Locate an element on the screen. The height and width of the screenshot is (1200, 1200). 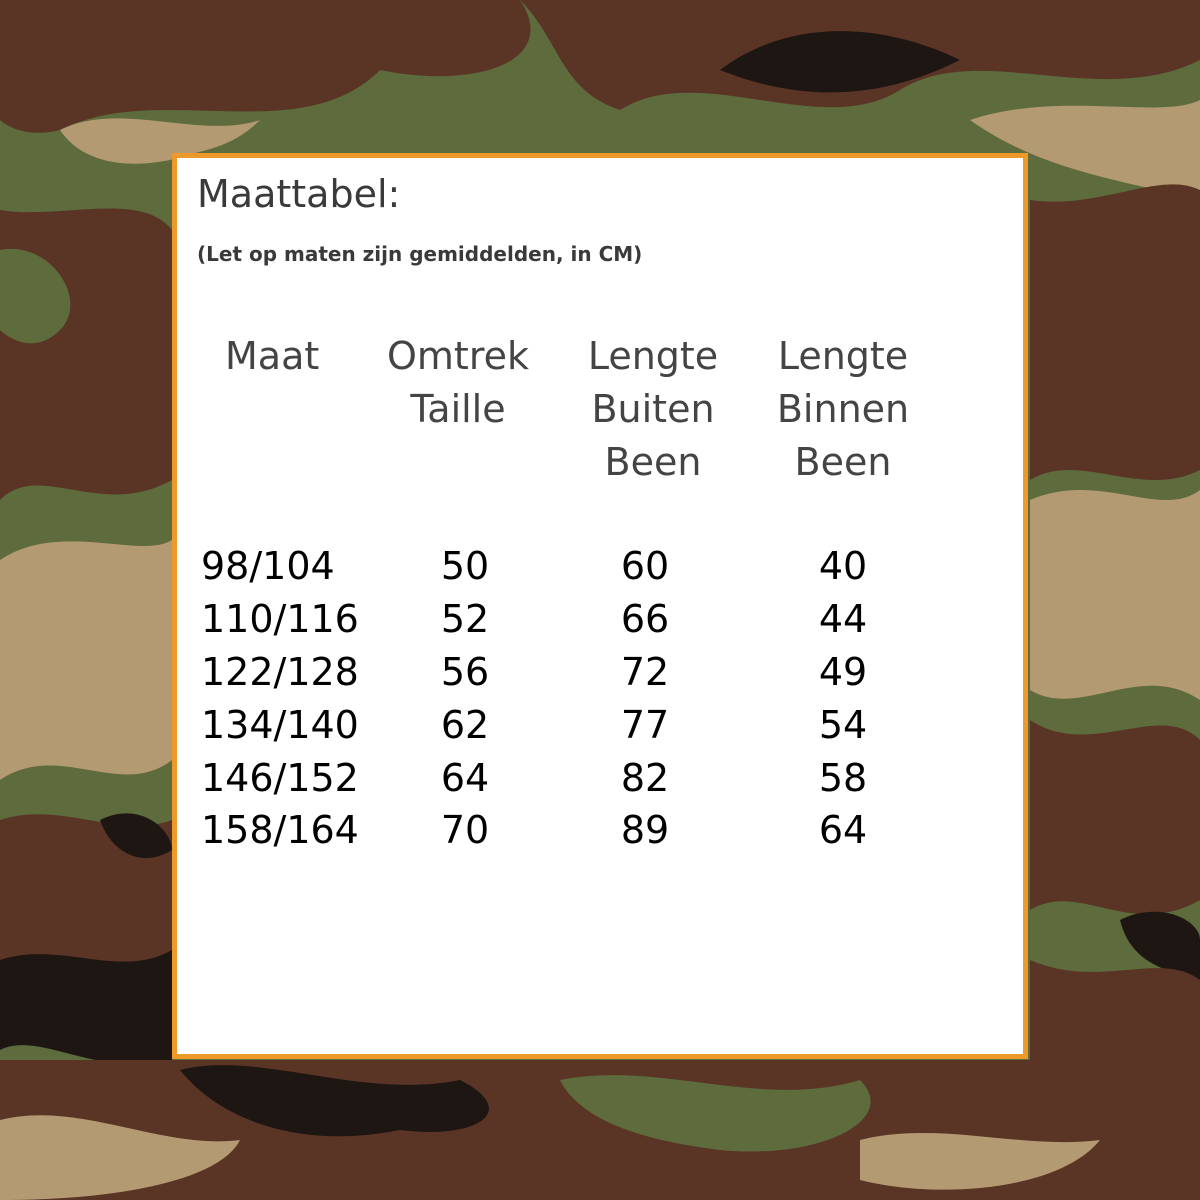
header-lengte-binnen-been: Lengte Binnen Been is located at coordinates (843, 409).